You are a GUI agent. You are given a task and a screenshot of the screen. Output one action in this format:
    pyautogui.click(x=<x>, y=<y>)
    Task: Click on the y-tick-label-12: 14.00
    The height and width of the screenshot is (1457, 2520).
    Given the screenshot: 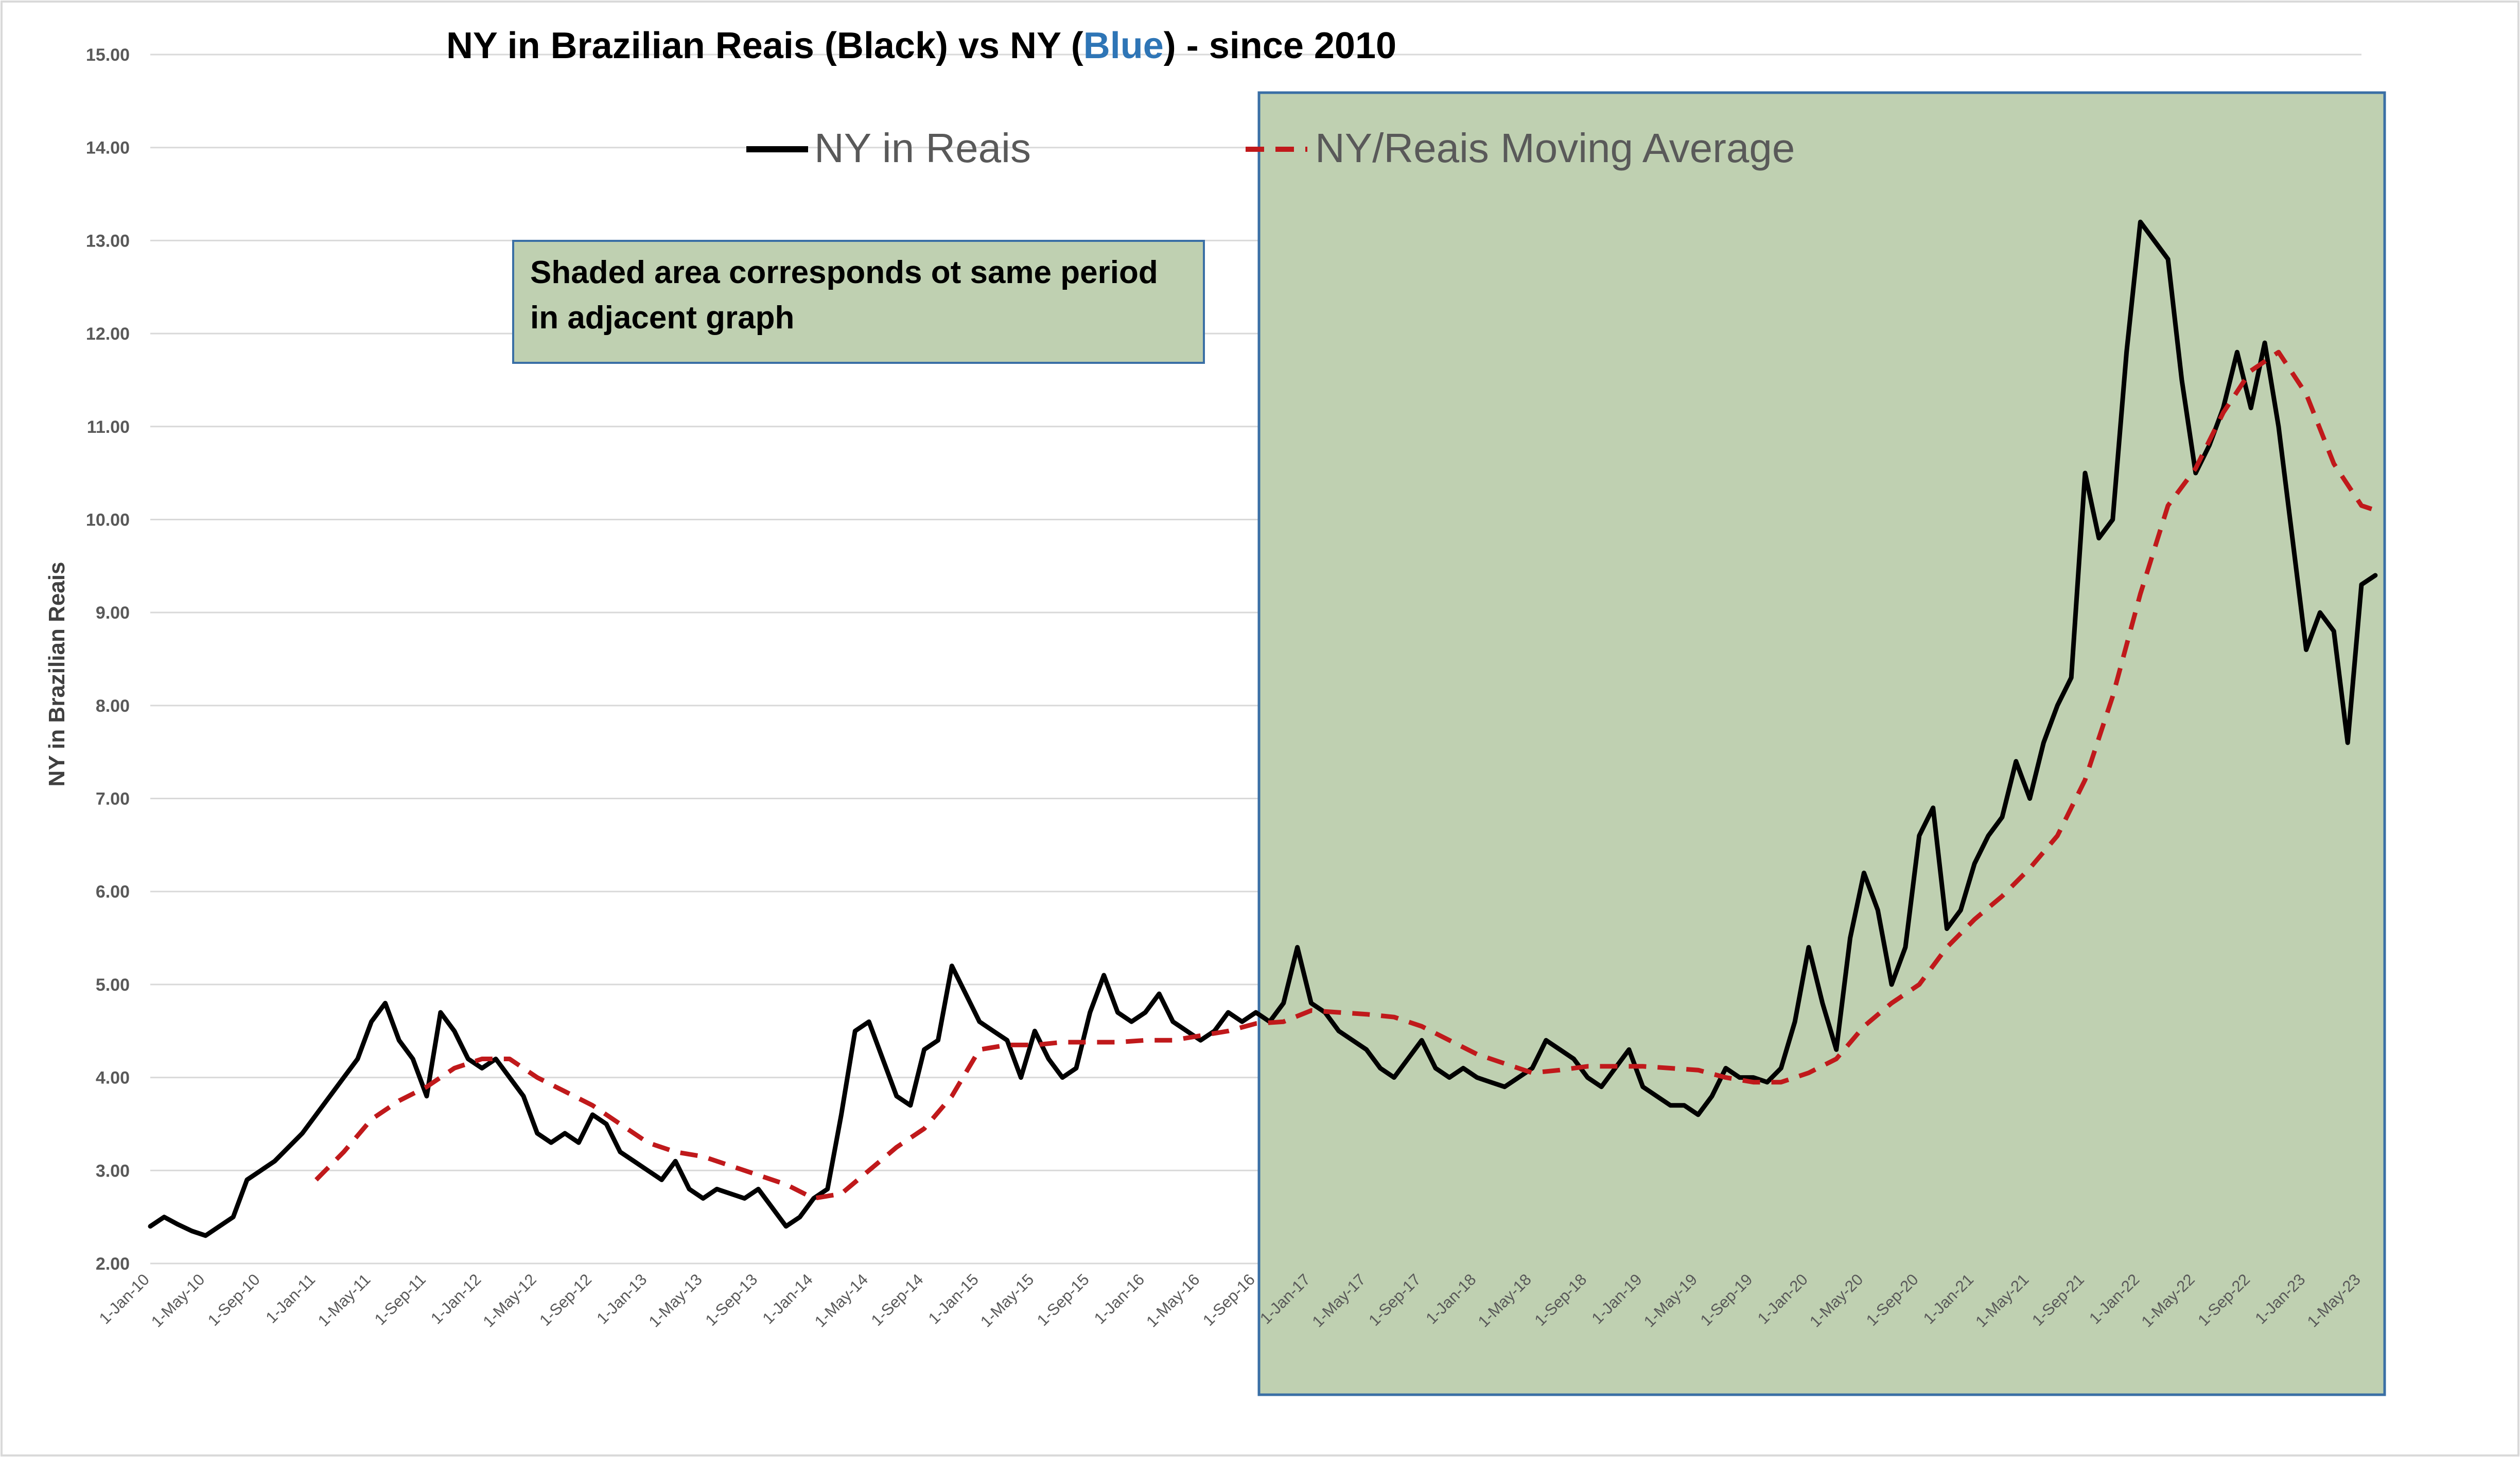 What is the action you would take?
    pyautogui.click(x=108, y=148)
    